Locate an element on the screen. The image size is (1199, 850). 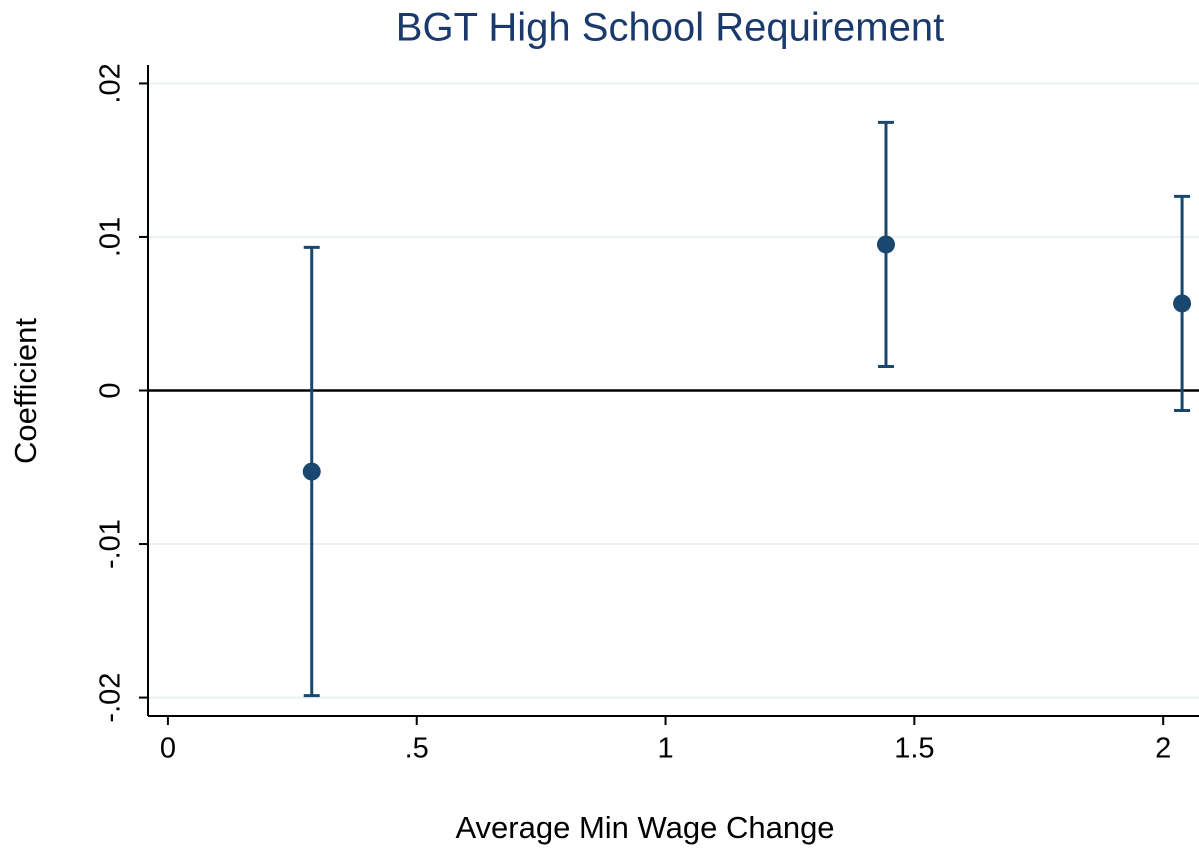
y-axis-label: Coefficient is located at coordinates (25, 391).